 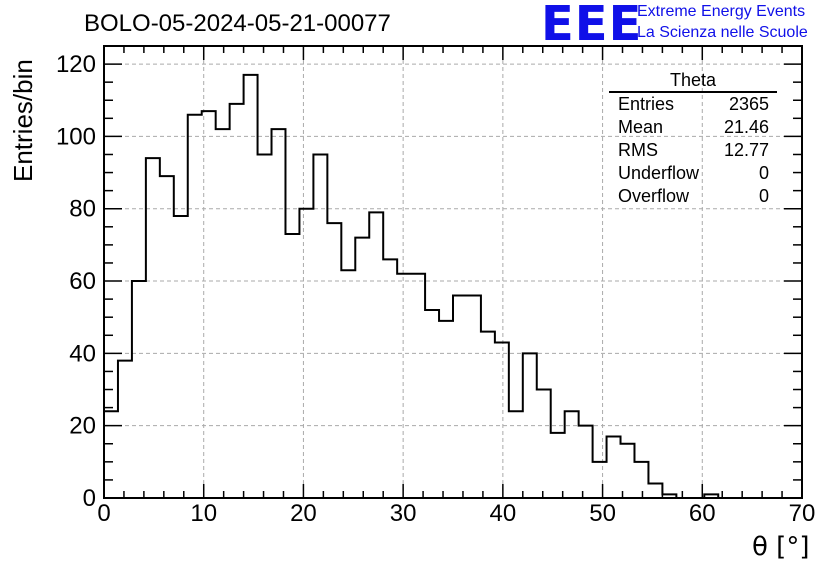 I want to click on x-tick-labels: 0 10 20 30 40 50 60 70, so click(x=456, y=513).